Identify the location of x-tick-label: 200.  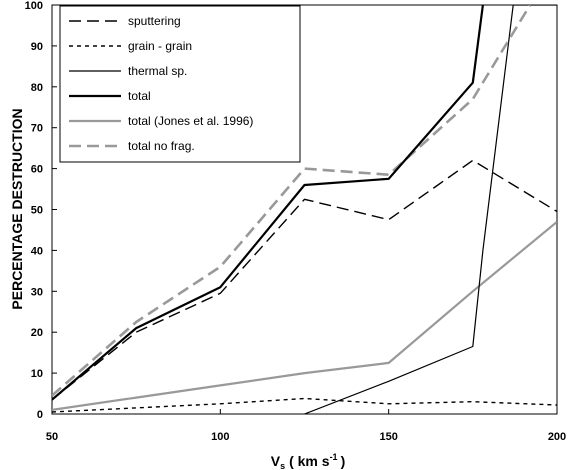
(557, 437).